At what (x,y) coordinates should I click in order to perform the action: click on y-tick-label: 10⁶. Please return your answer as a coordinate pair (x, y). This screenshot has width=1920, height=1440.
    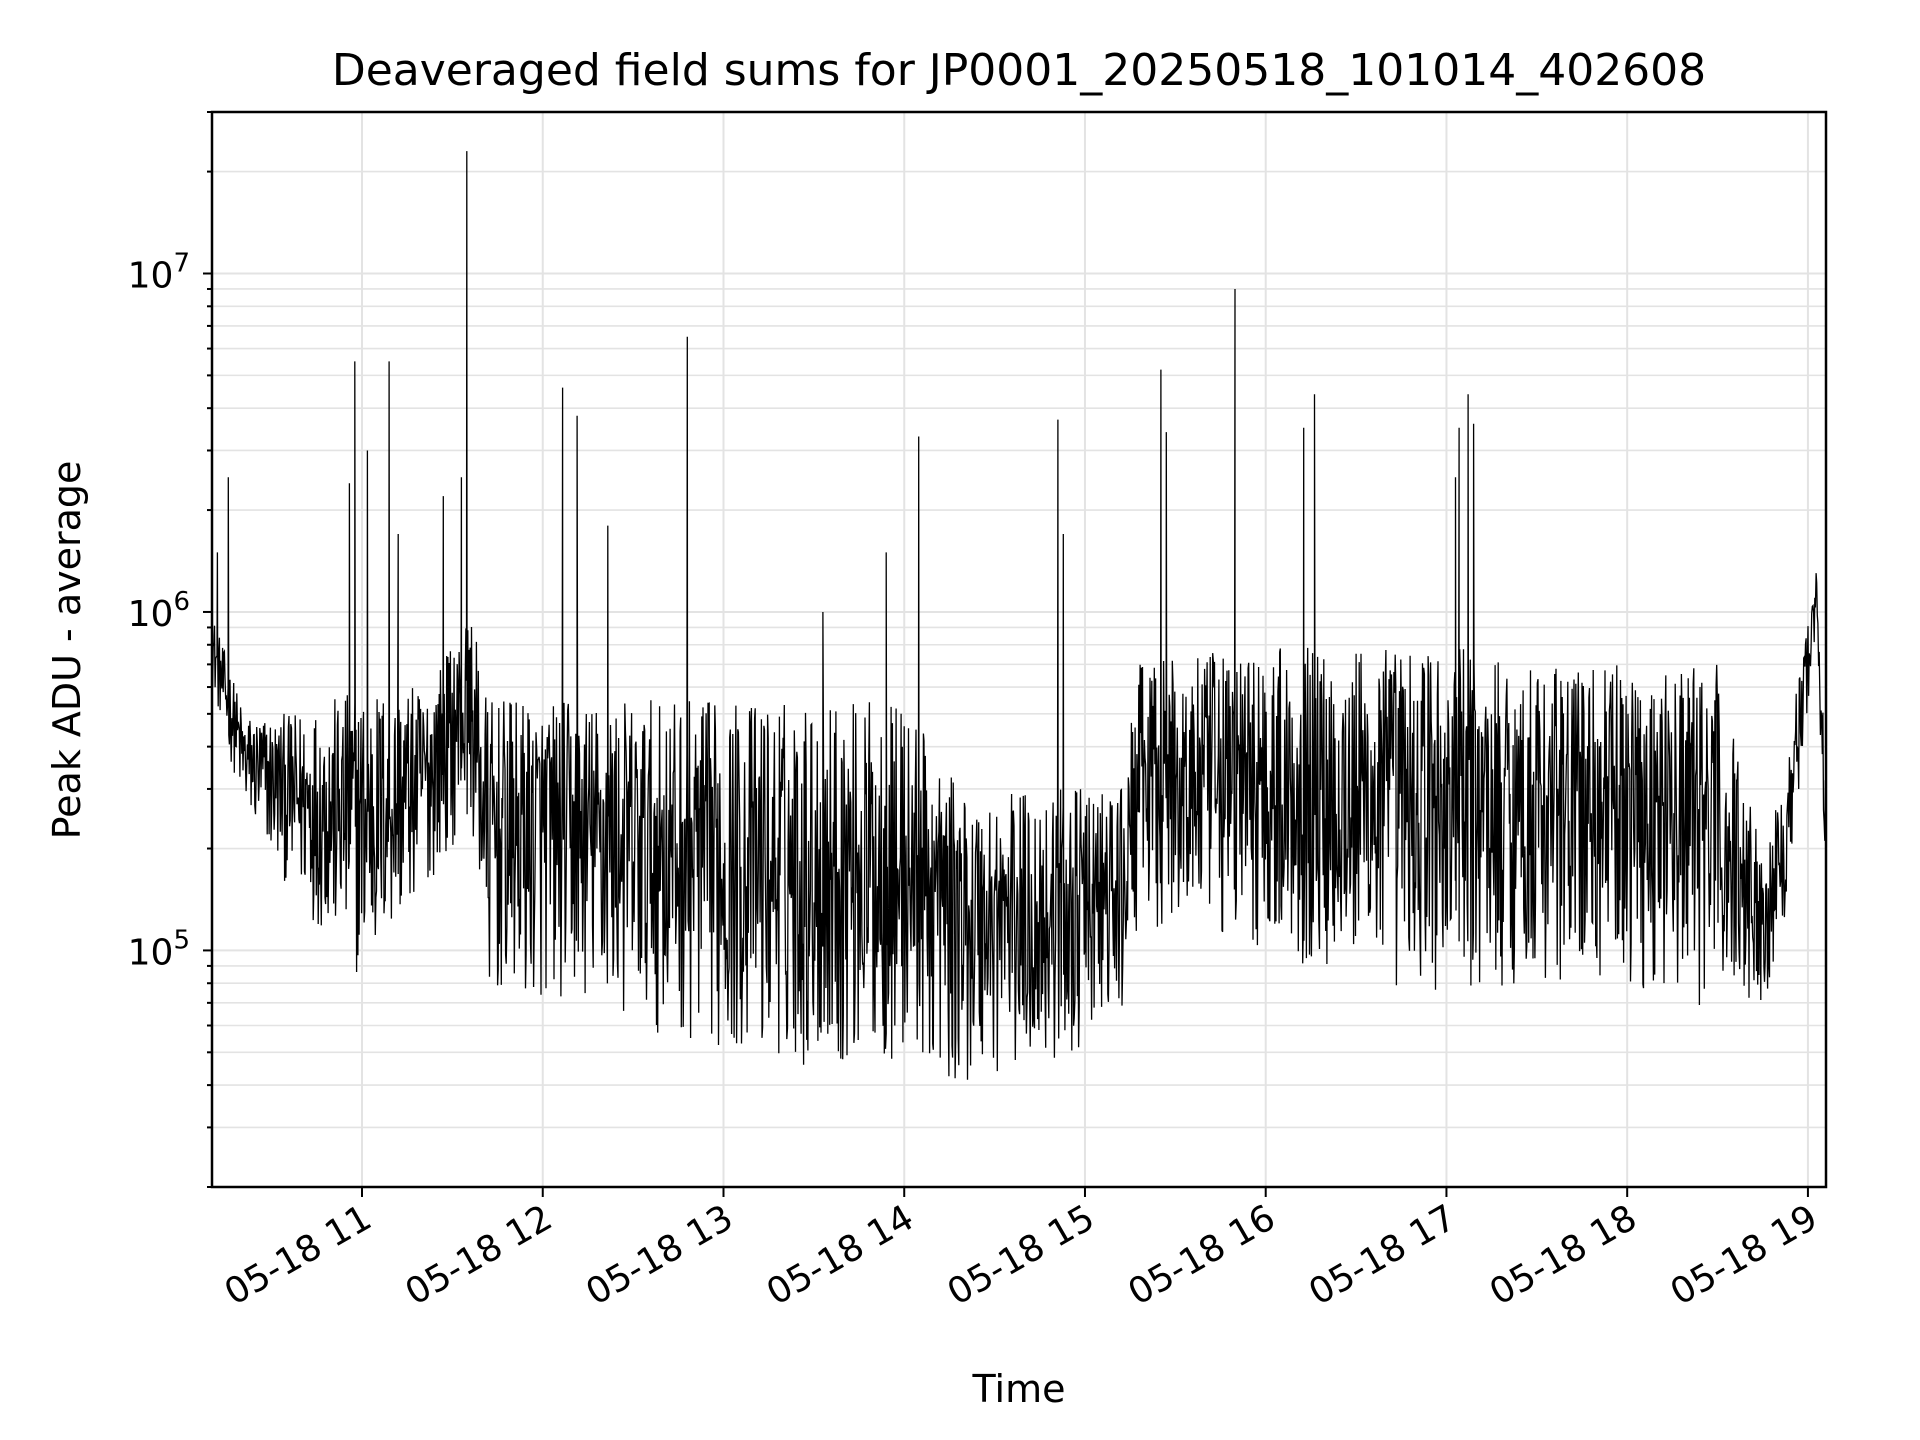
    Looking at the image, I should click on (159, 611).